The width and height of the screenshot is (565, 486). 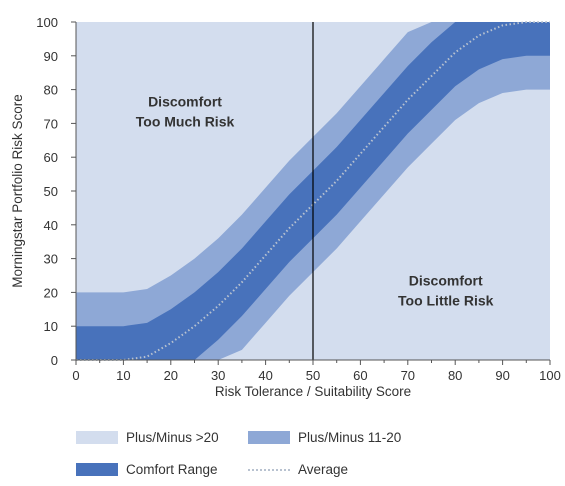 What do you see at coordinates (265, 375) in the screenshot?
I see `x-tick-label: 40` at bounding box center [265, 375].